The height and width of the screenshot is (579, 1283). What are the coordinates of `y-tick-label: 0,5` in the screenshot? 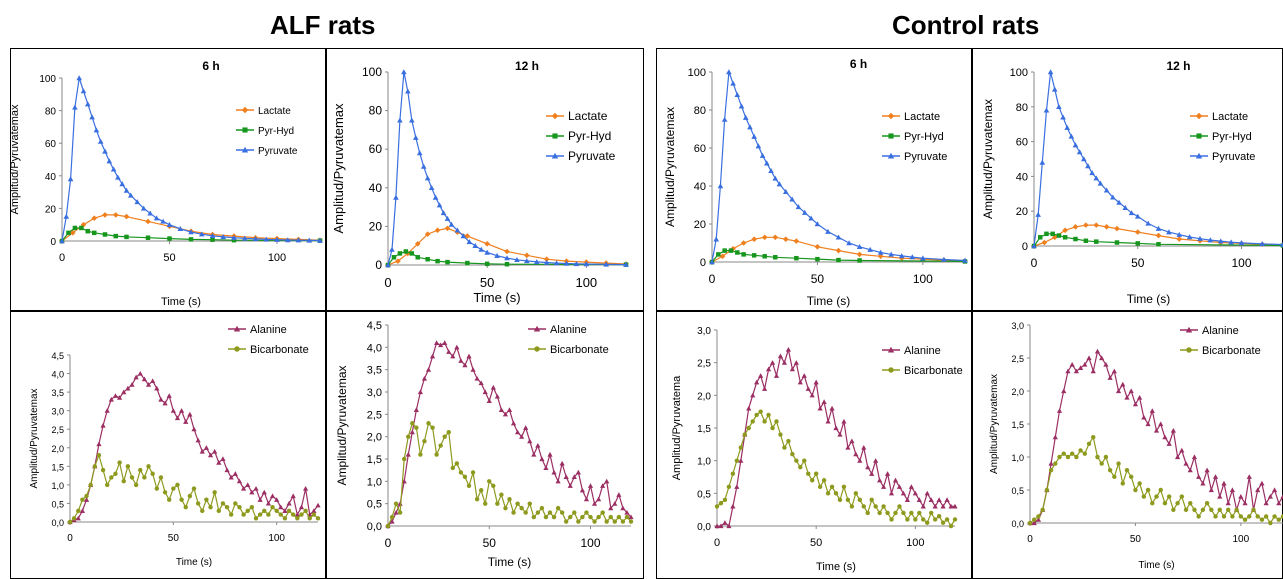 It's located at (57, 504).